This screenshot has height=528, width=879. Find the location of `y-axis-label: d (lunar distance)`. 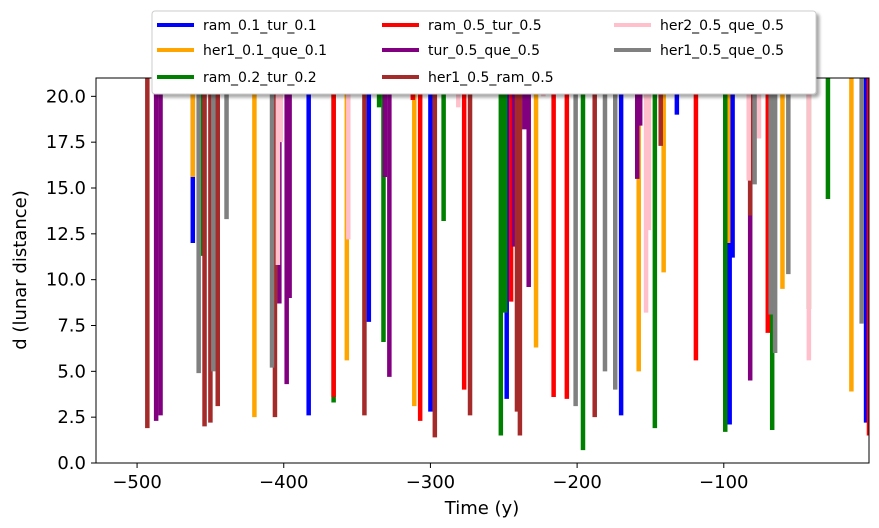

y-axis-label: d (lunar distance) is located at coordinates (20, 269).